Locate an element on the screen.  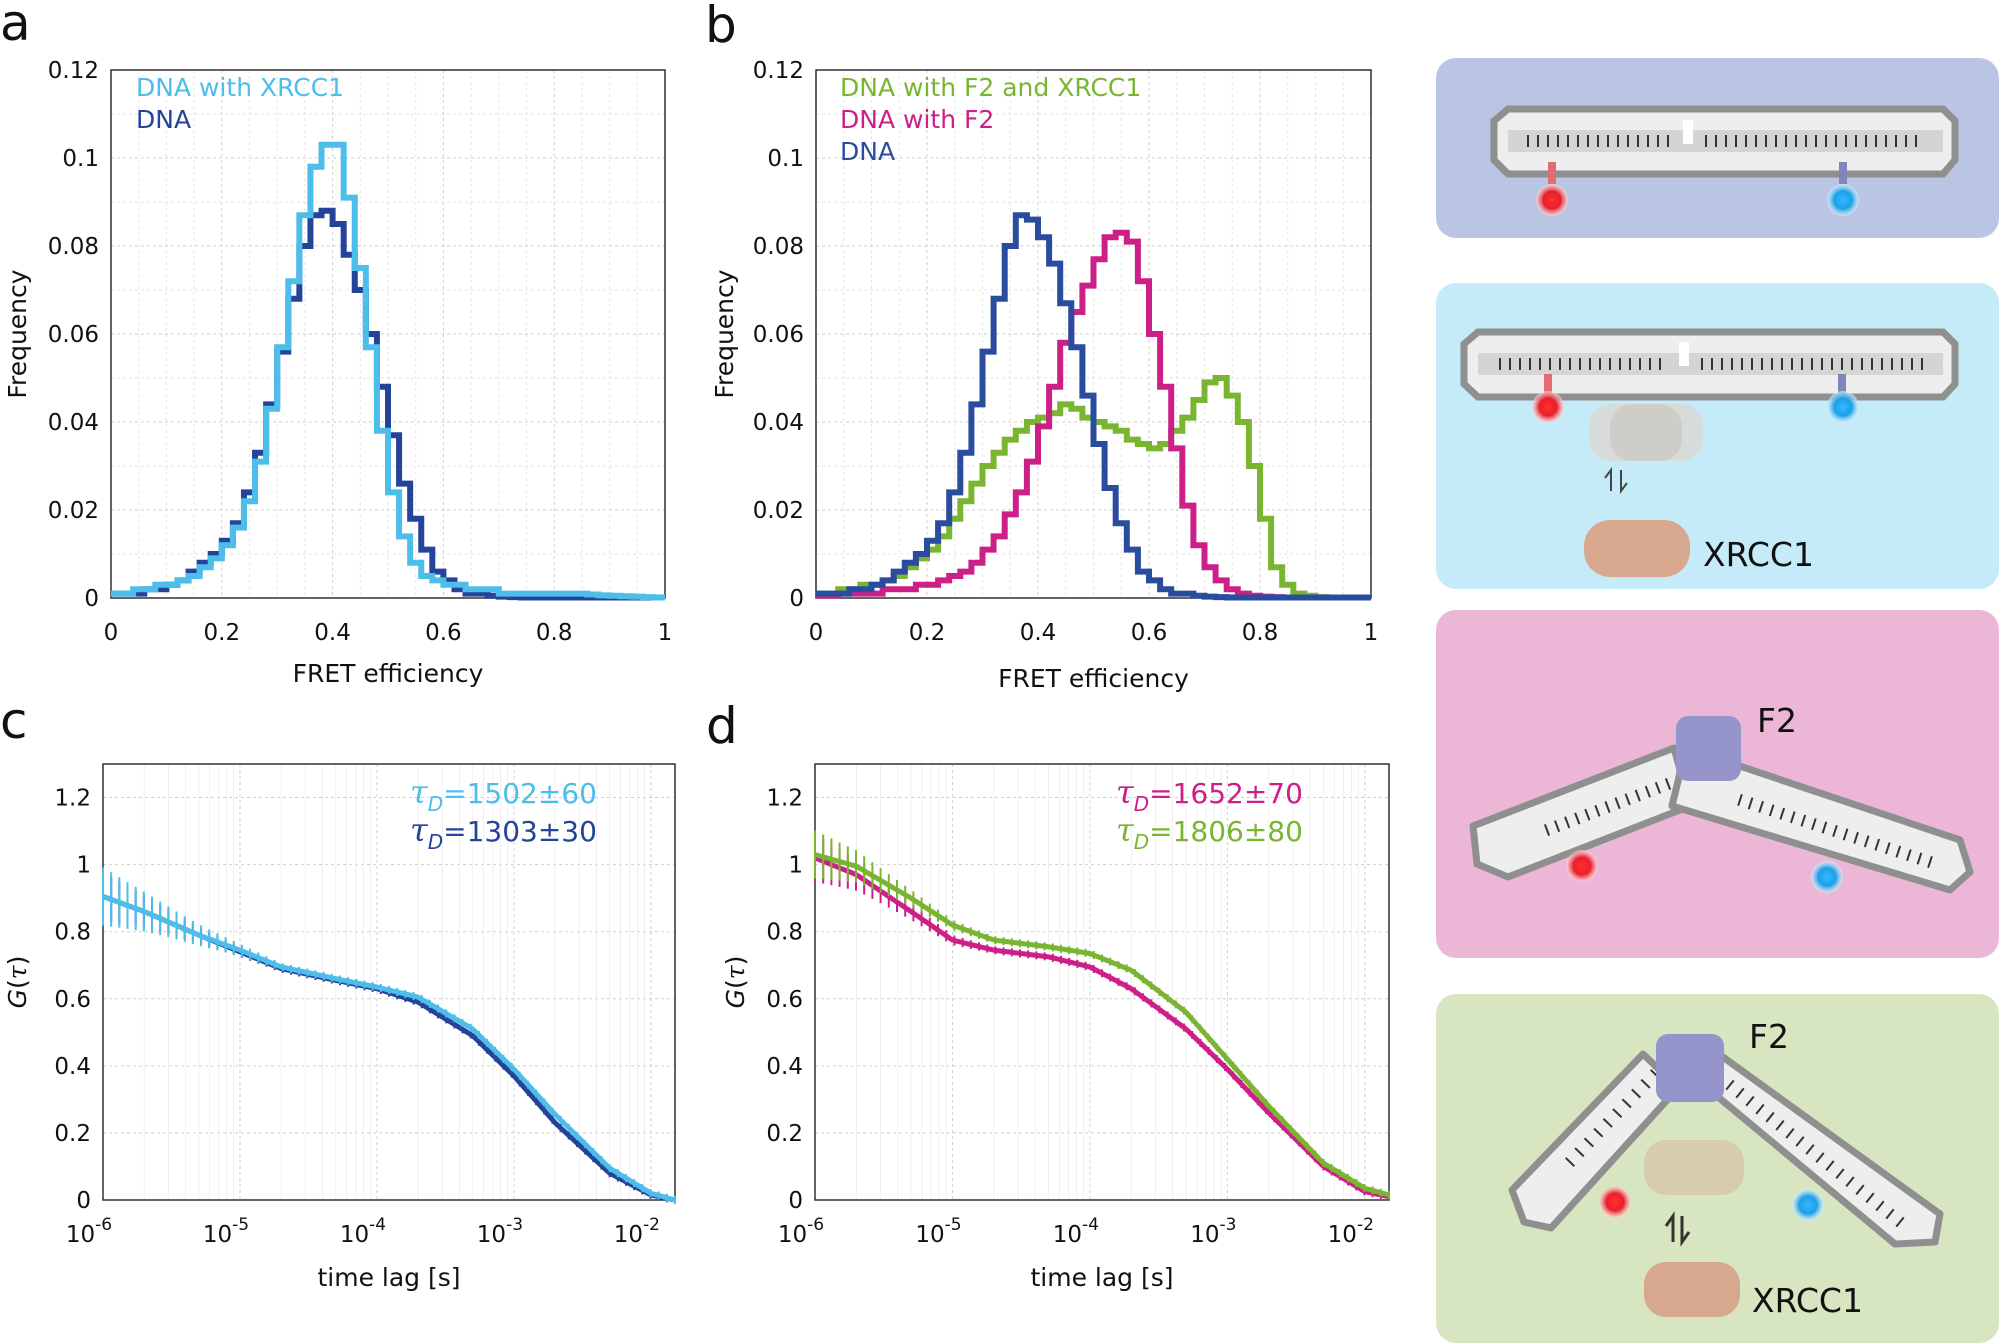
panel-letter-b: b is located at coordinates (721, 27).